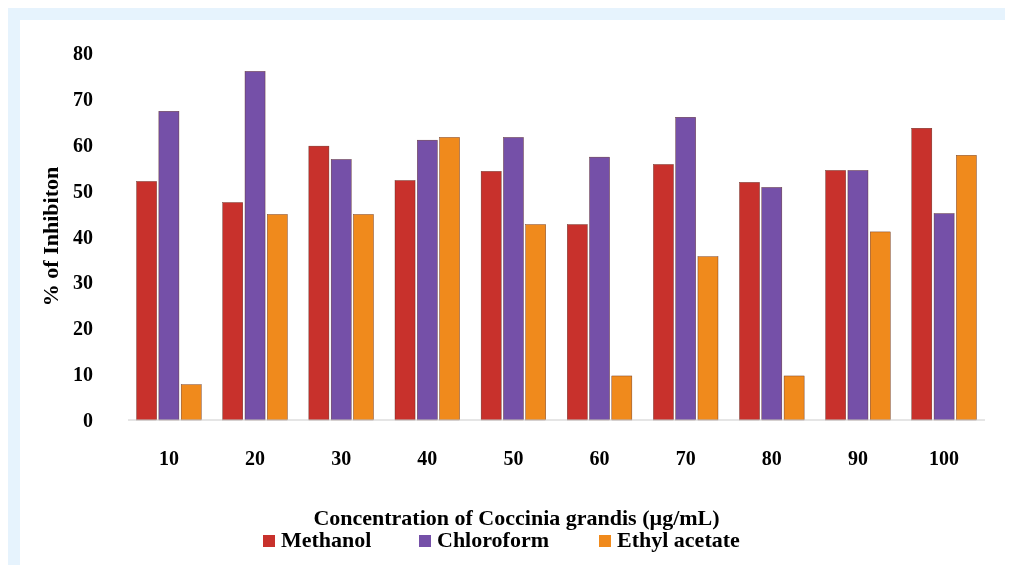  What do you see at coordinates (326, 539) in the screenshot?
I see `legend-label: Methanol` at bounding box center [326, 539].